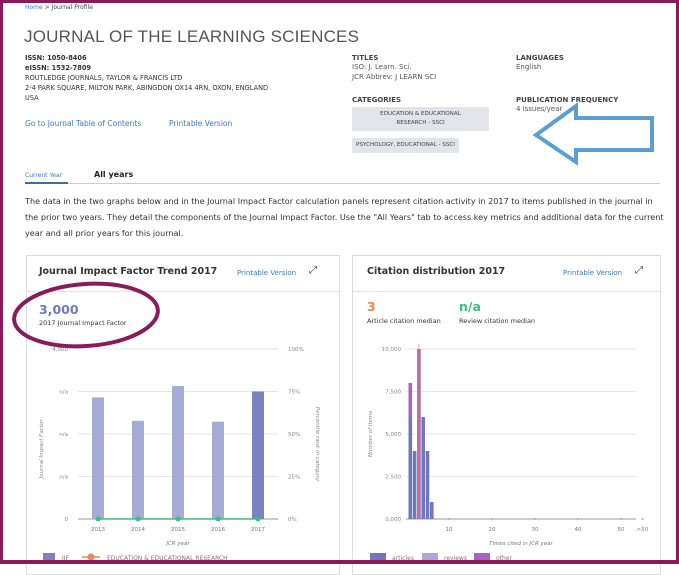 Image resolution: width=679 pixels, height=575 pixels. I want to click on eissn: eISSN: 1532-7809, so click(58, 68).